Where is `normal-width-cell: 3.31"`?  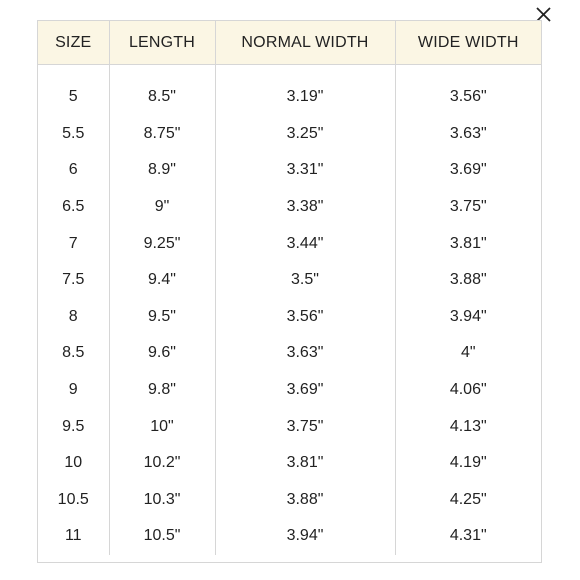 normal-width-cell: 3.31" is located at coordinates (304, 170).